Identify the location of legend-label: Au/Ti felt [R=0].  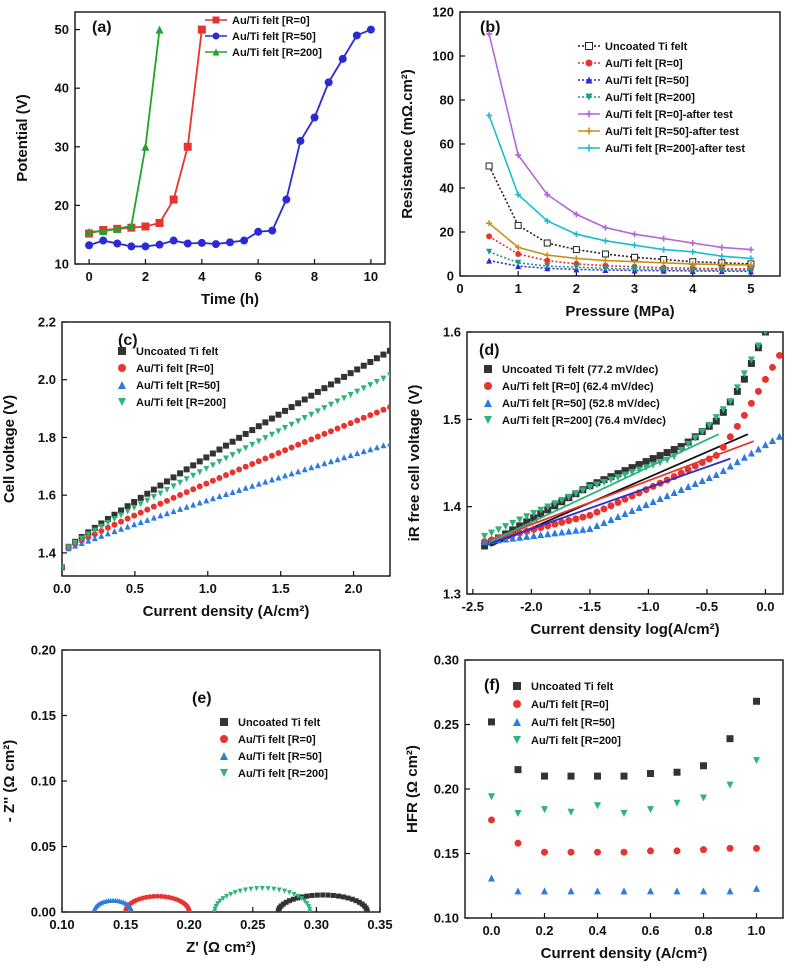
(570, 705).